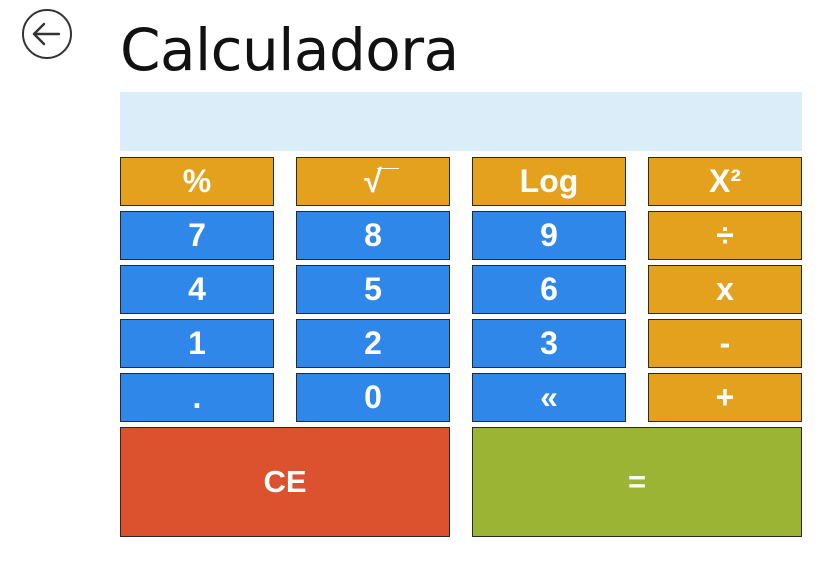  I want to click on log-label: Log, so click(549, 181).